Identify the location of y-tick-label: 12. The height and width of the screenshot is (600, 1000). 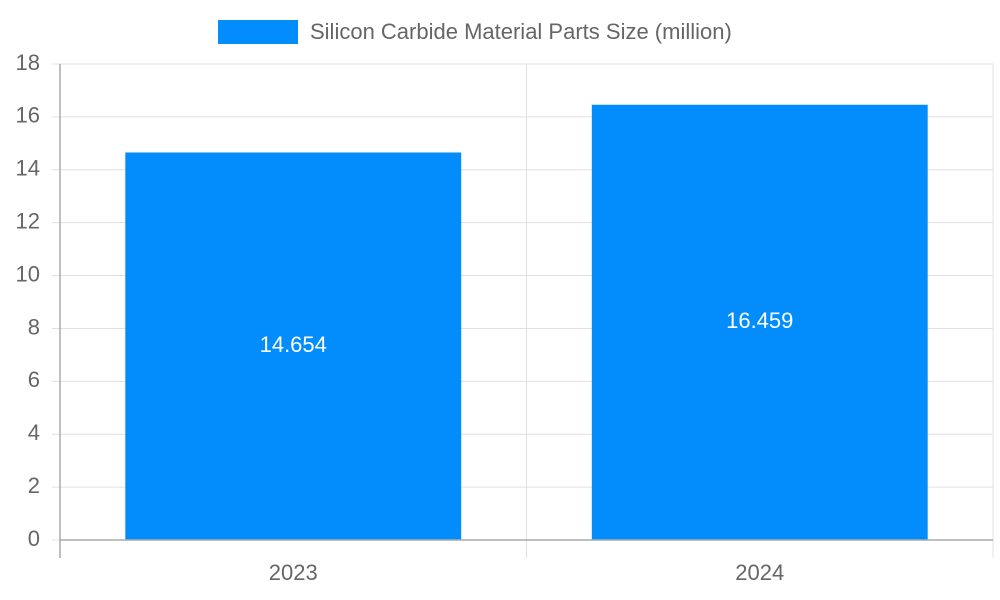
(28, 220).